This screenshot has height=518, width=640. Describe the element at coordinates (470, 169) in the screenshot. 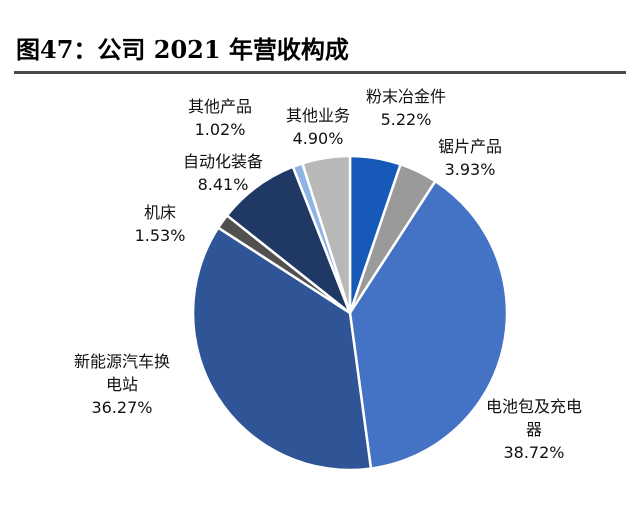

I see `slice-value-label: 3.93%` at that location.